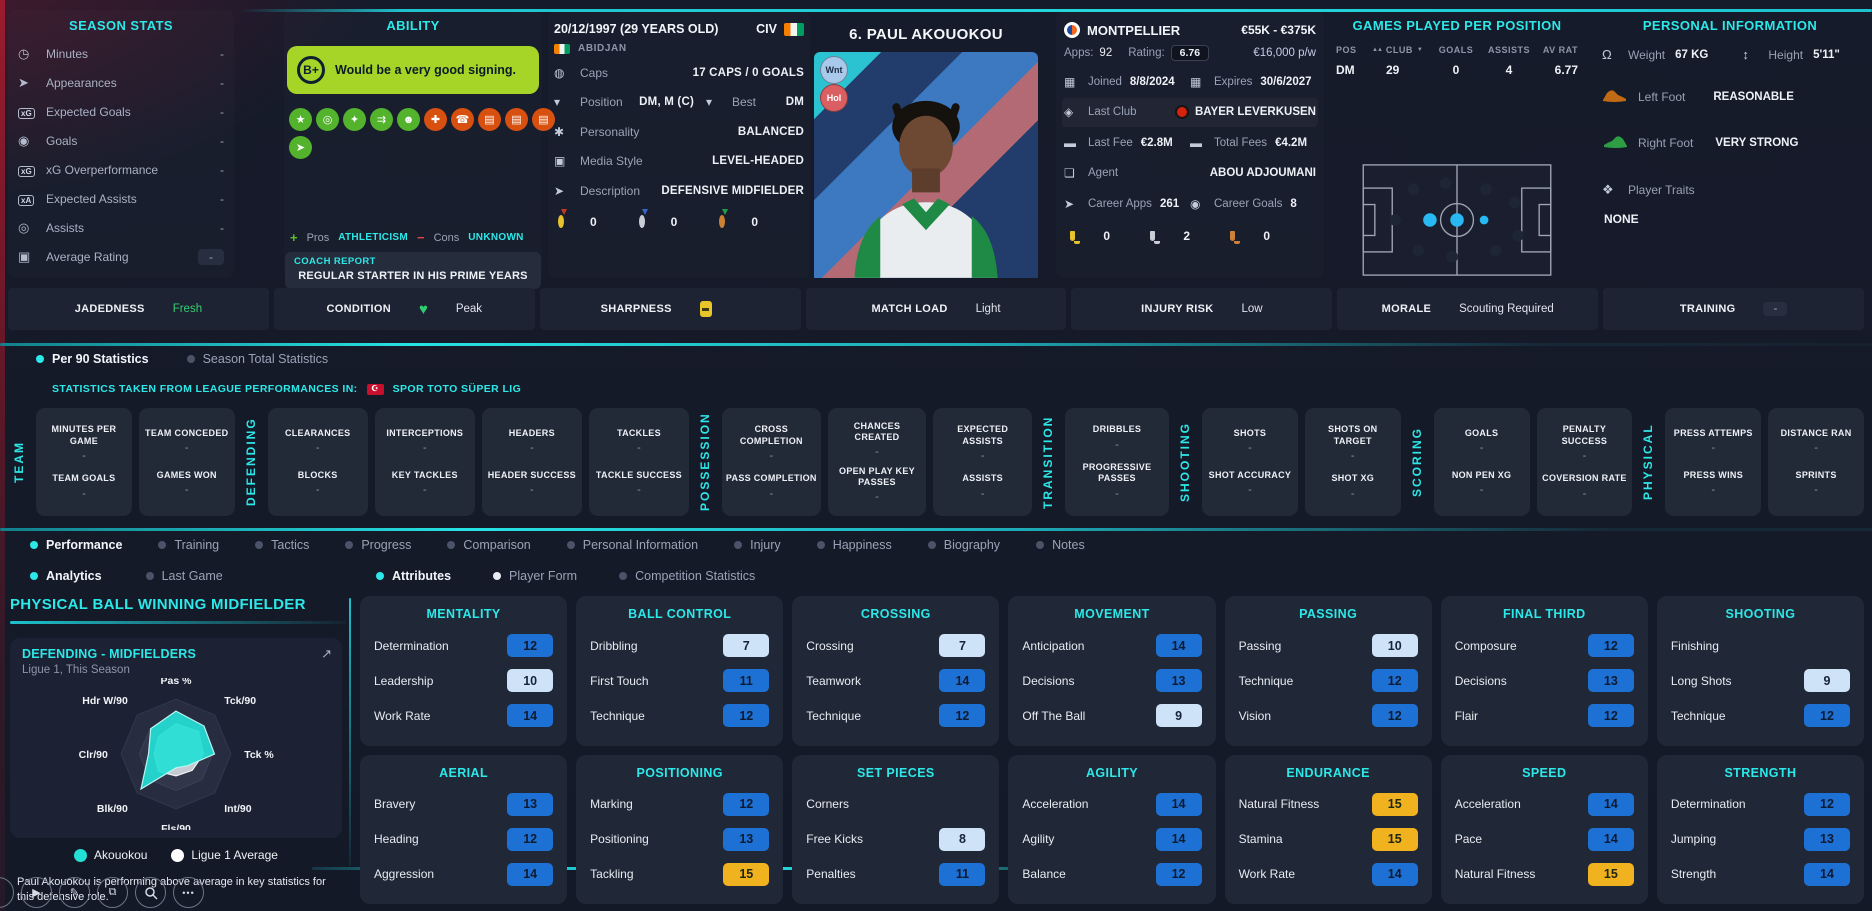 The image size is (1872, 911). Describe the element at coordinates (92, 359) in the screenshot. I see `tab-per-90-statistics: Per 90 Statistics` at that location.